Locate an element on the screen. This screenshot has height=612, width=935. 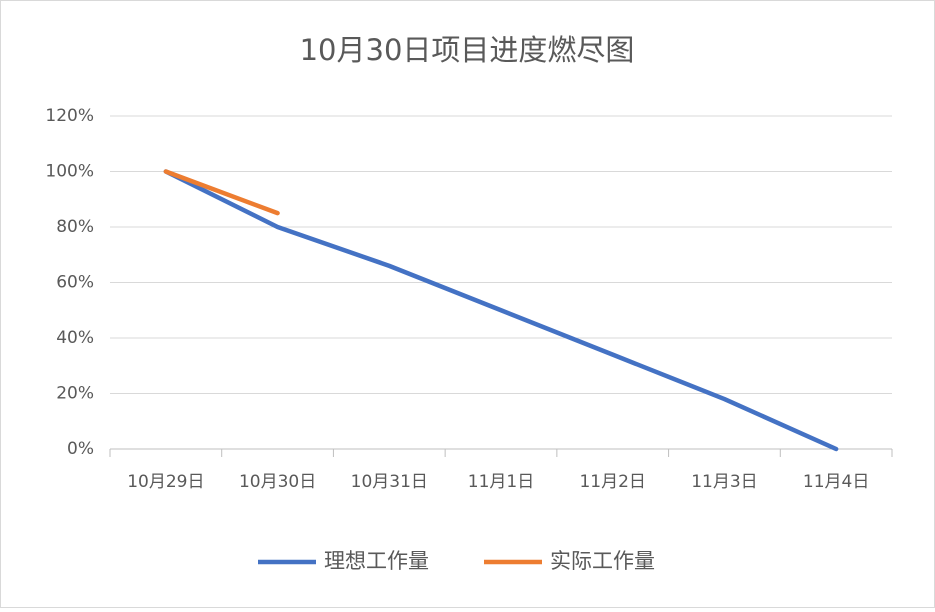
x-tick-label: 10月29日 is located at coordinates (165, 482).